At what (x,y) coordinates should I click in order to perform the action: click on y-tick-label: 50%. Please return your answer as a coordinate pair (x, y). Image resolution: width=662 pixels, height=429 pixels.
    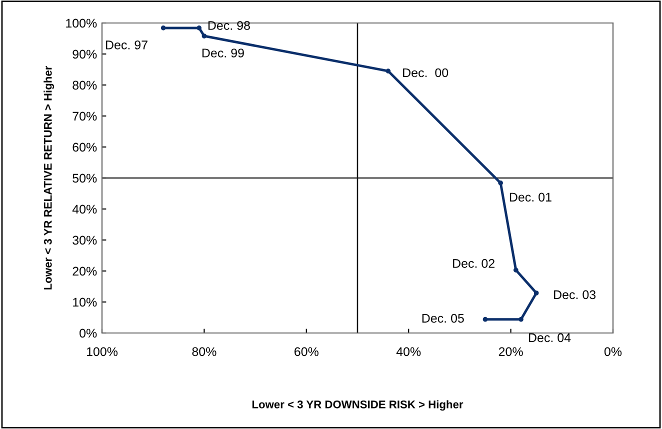
    Looking at the image, I should click on (84, 178).